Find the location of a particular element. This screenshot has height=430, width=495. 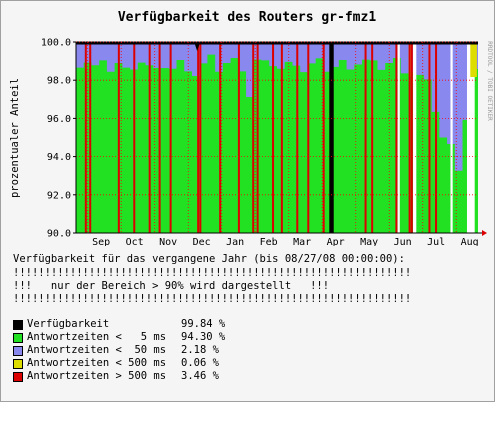

legend-item-under-5ms: Antwortzeiten < 5 ms 94.30 % is located at coordinates (119, 337).